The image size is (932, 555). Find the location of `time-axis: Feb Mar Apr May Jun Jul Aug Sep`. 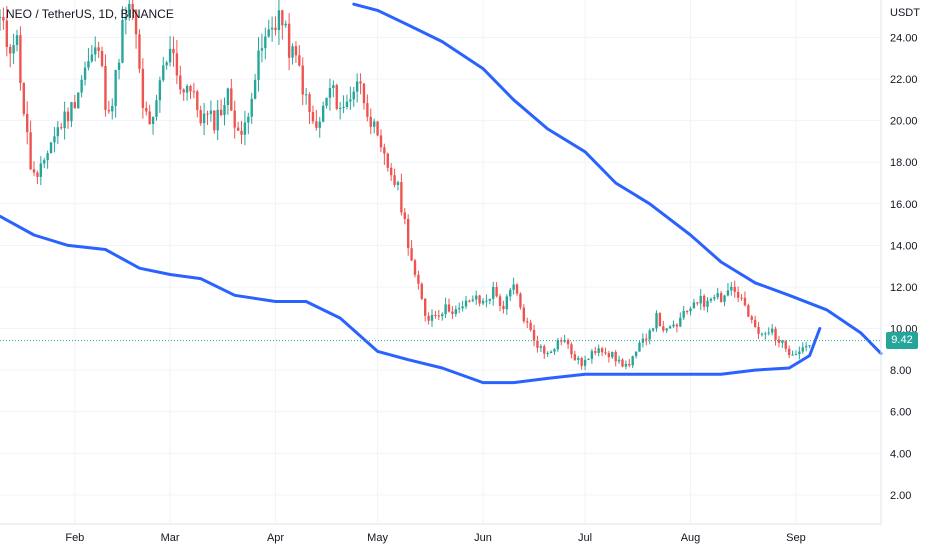

time-axis: Feb Mar Apr May Jun Jul Aug Sep is located at coordinates (435, 538).